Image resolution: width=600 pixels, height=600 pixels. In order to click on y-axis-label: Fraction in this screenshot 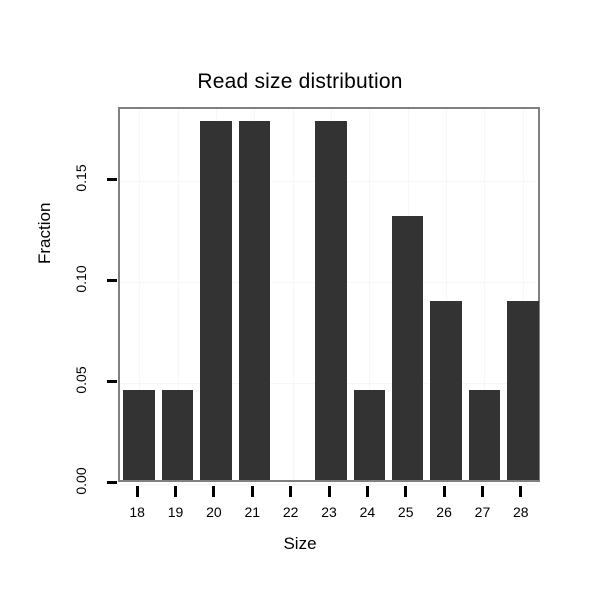, I will do `click(44, 233)`.